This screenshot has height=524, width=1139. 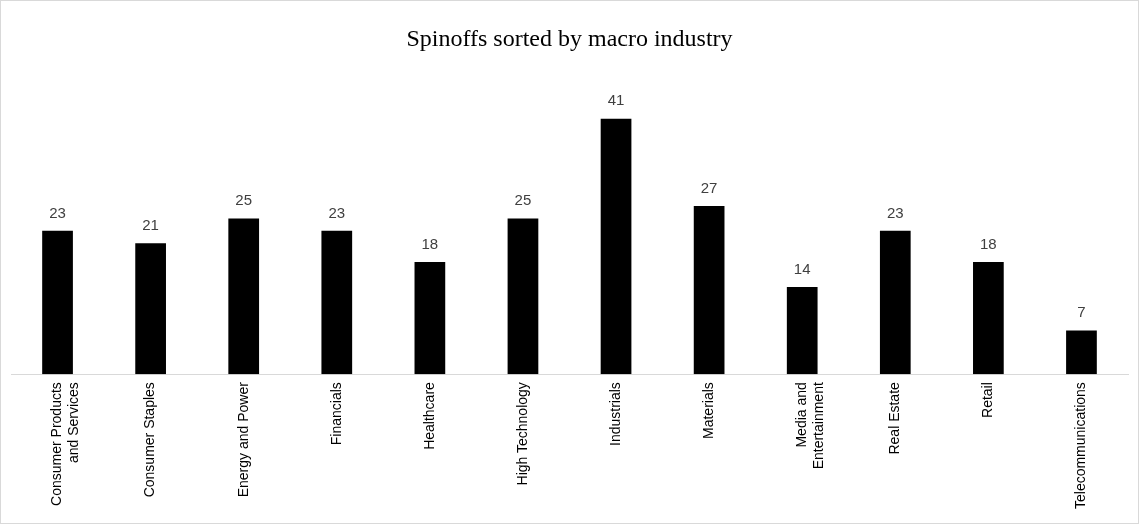 I want to click on x-tick-label: Financials, so click(x=335, y=414).